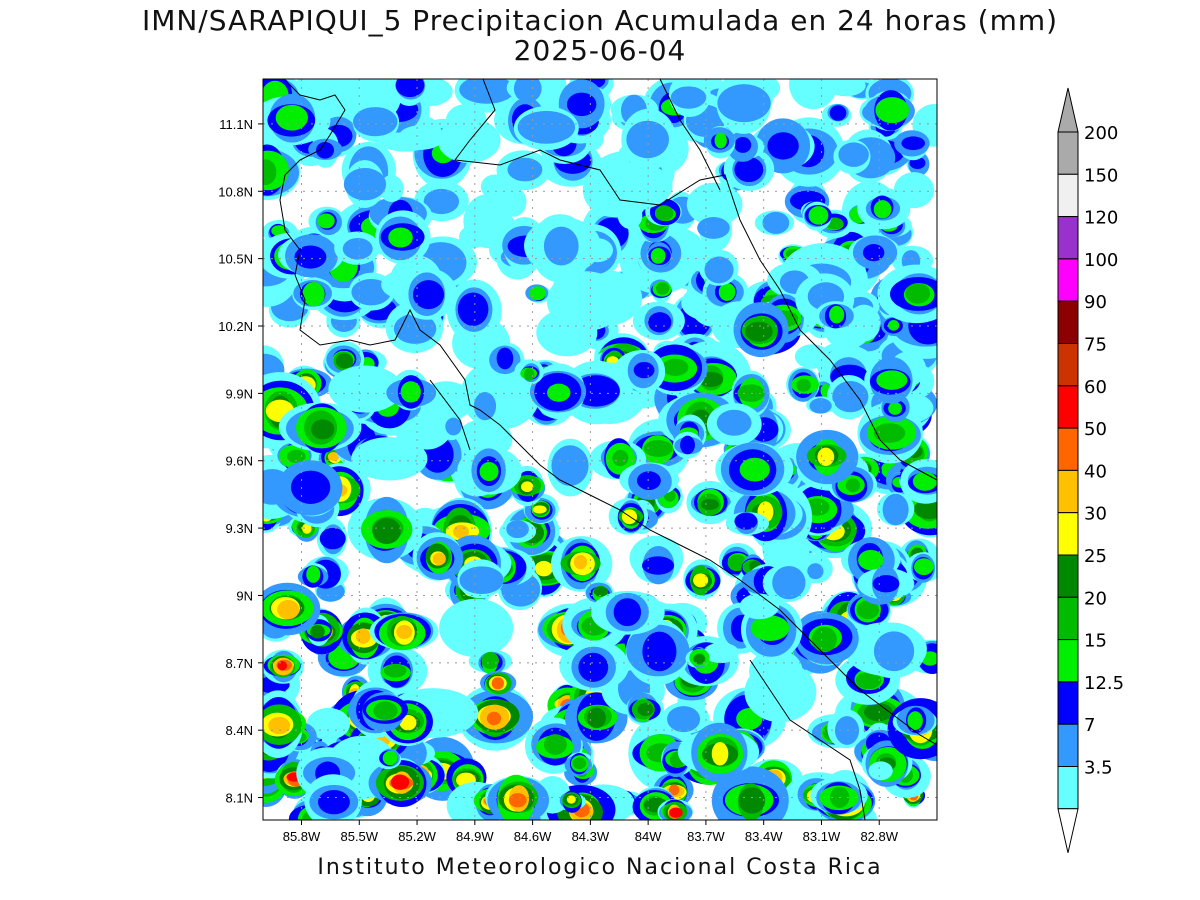 This screenshot has height=900, width=1200. Describe the element at coordinates (1095, 598) in the screenshot. I see `colorbar-label: 20` at that location.